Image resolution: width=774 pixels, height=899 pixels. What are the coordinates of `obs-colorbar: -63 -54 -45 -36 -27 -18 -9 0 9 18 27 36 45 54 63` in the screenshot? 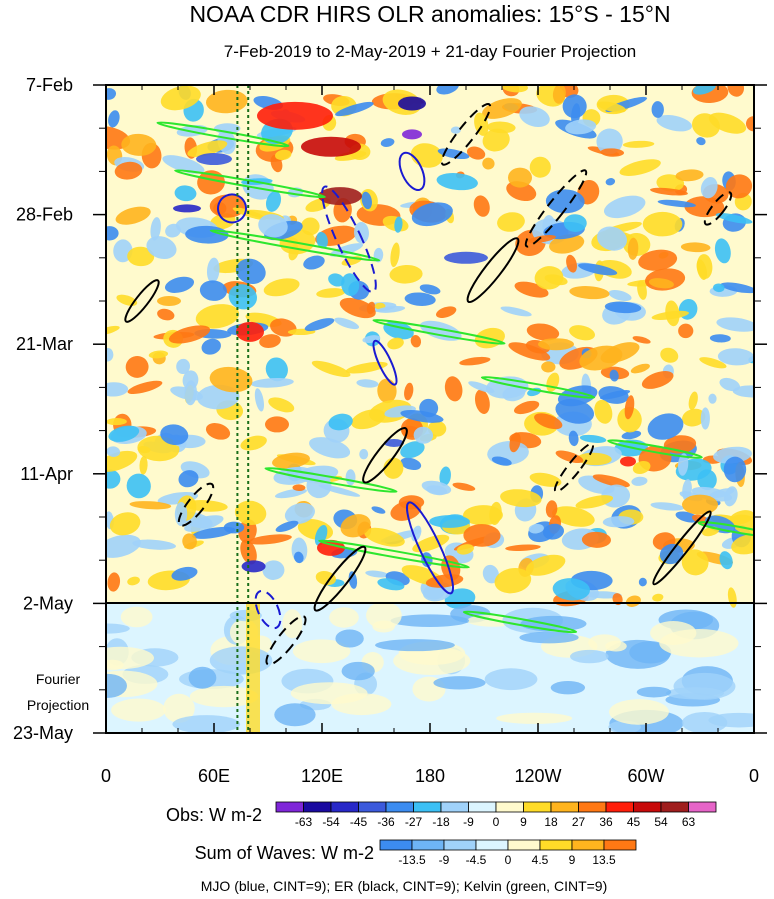 It's located at (496, 815).